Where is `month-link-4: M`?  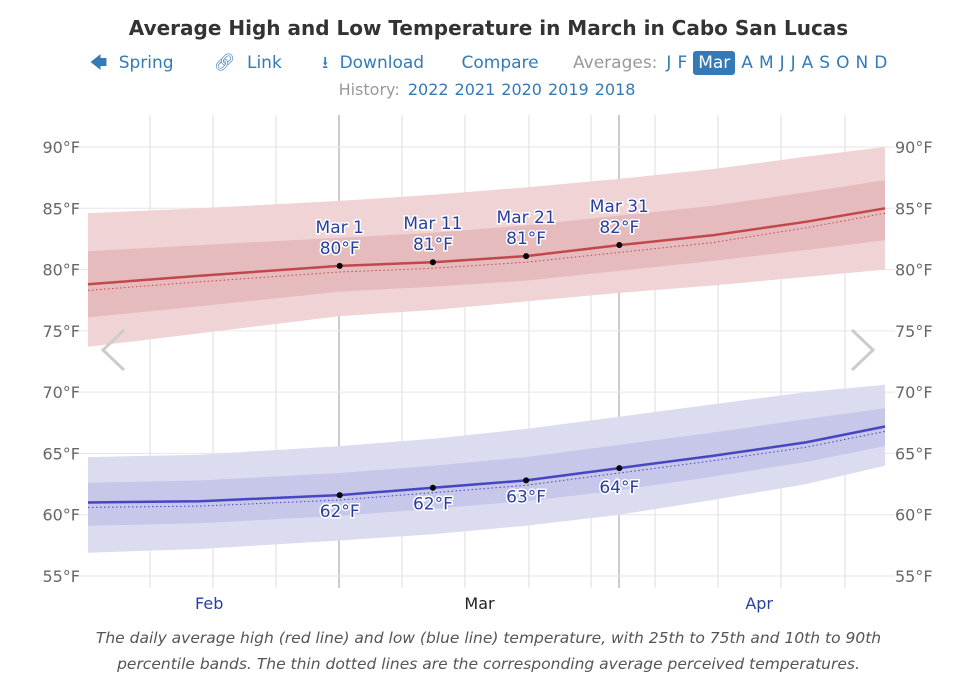 month-link-4: M is located at coordinates (766, 63).